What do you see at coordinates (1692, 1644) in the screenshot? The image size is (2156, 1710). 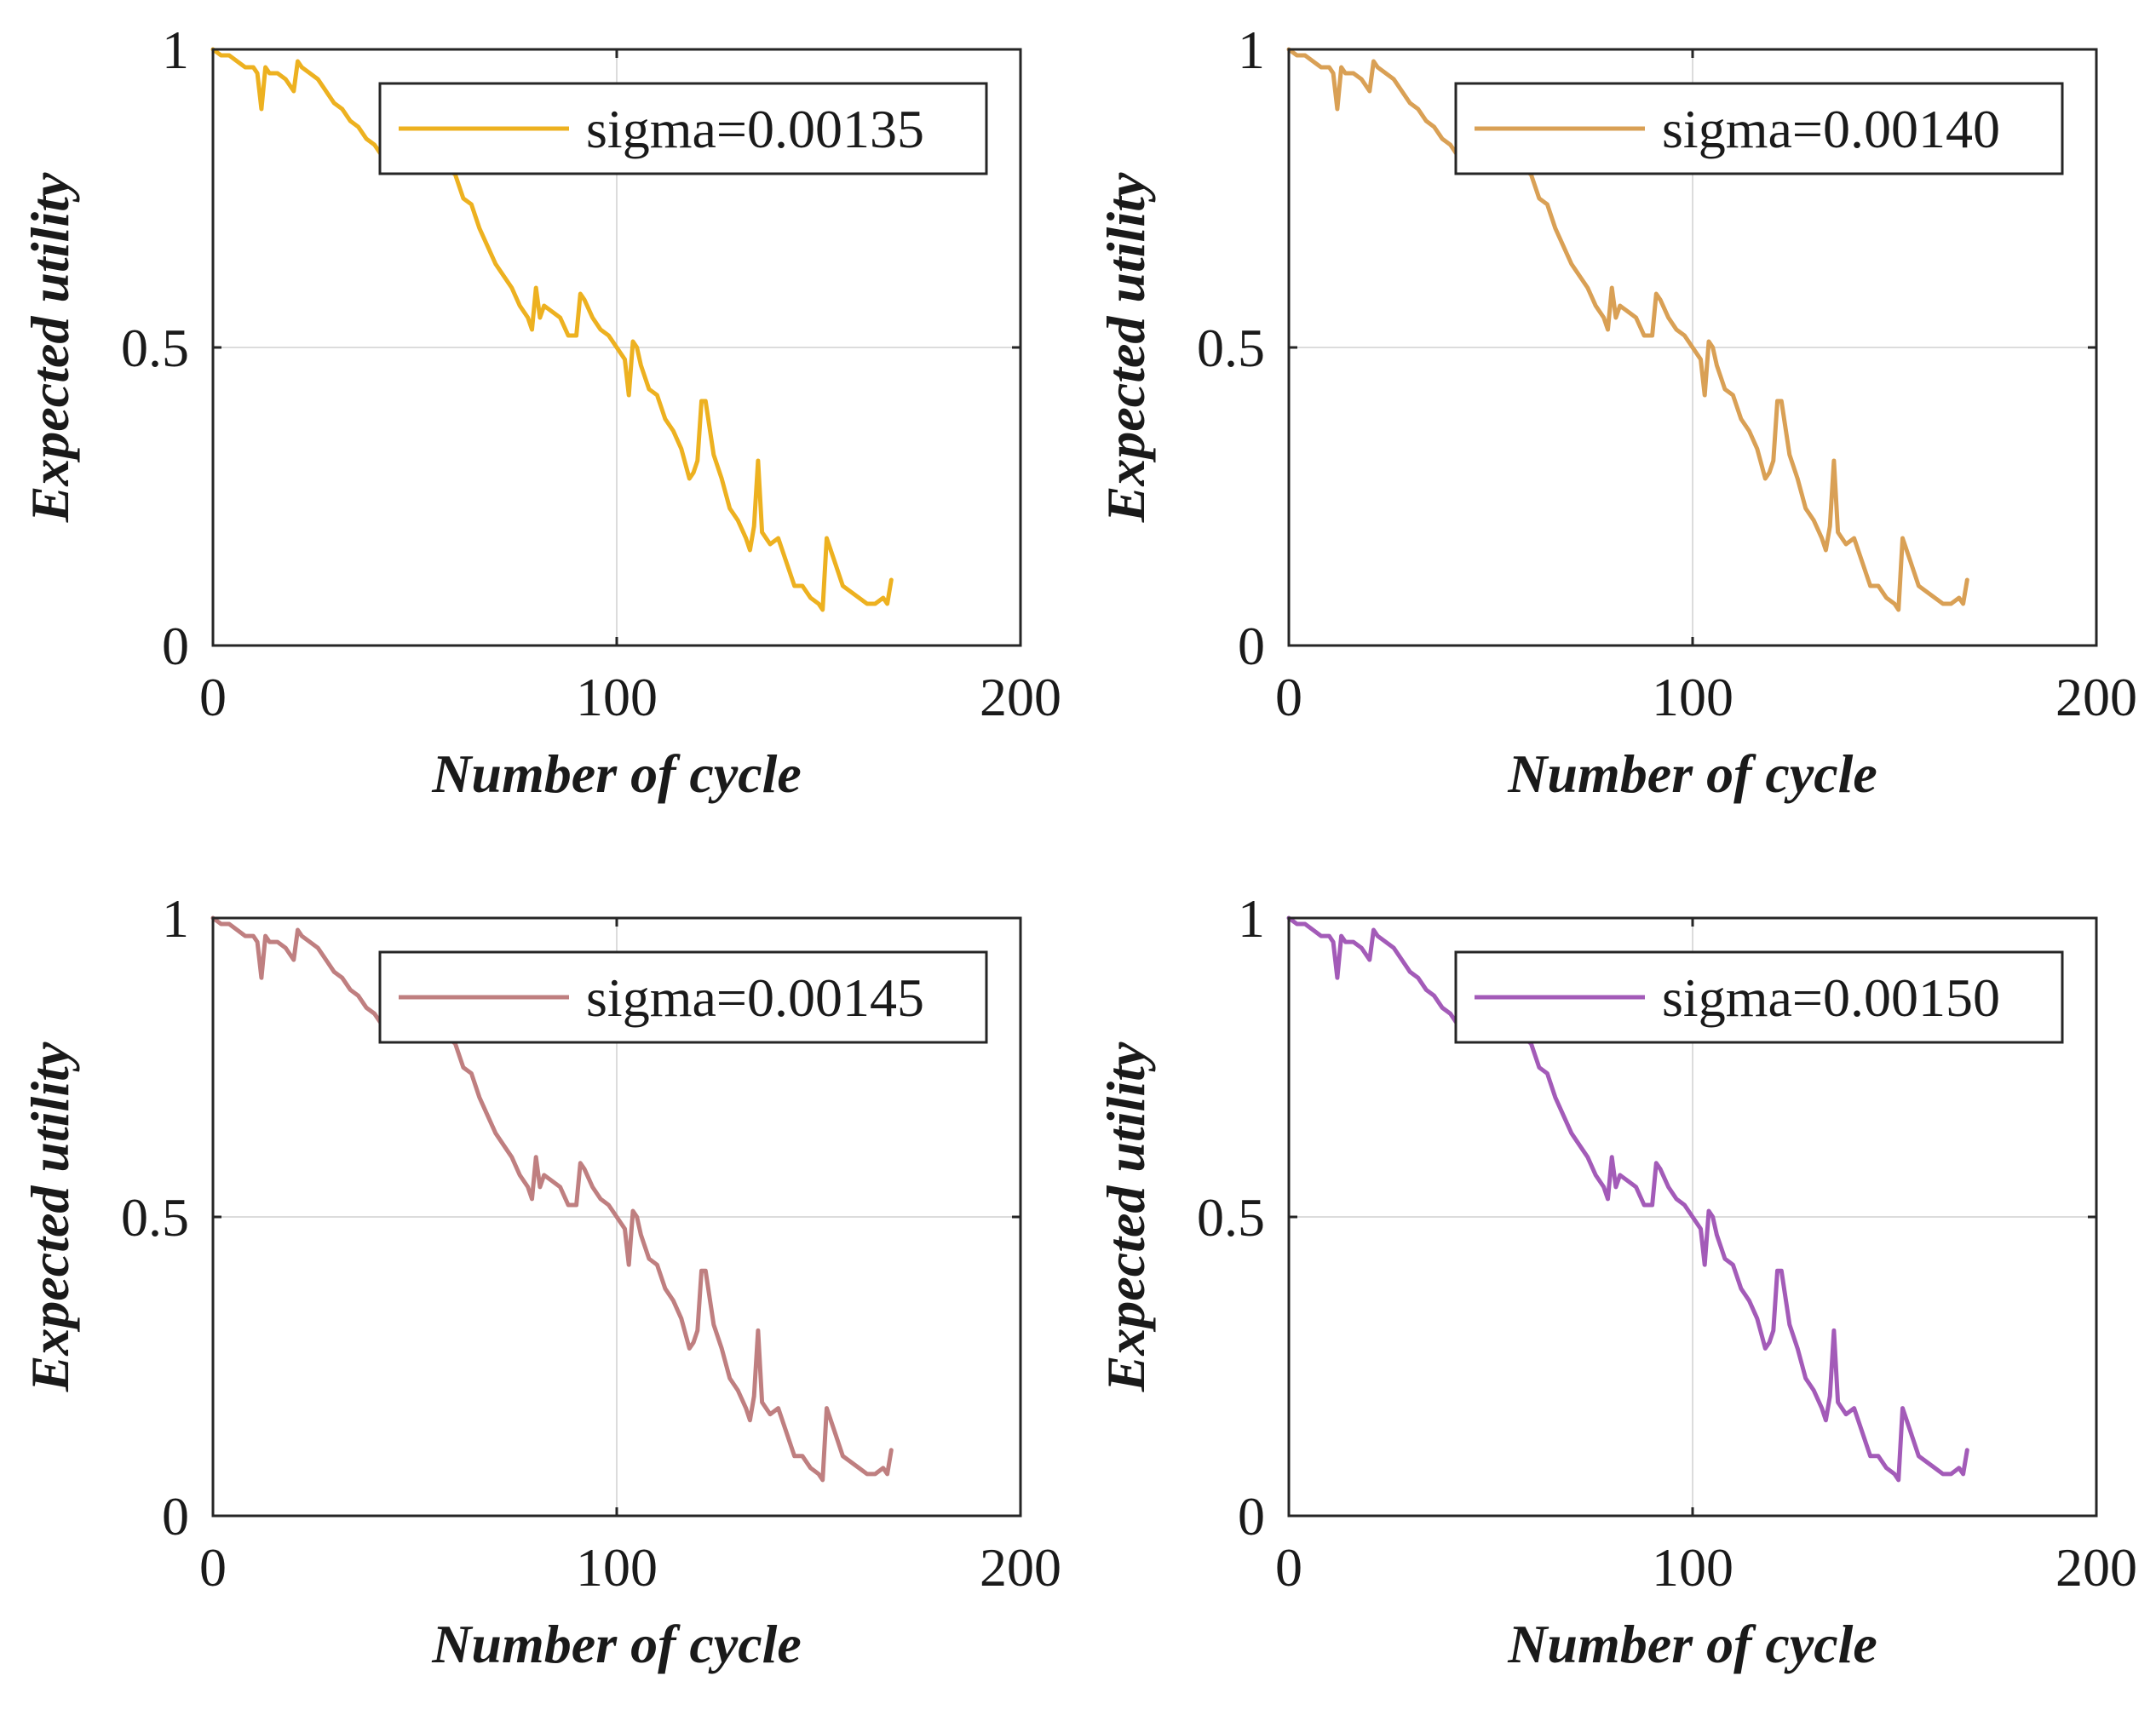 I see `chart-4-x-axis-label: Number of cycle` at bounding box center [1692, 1644].